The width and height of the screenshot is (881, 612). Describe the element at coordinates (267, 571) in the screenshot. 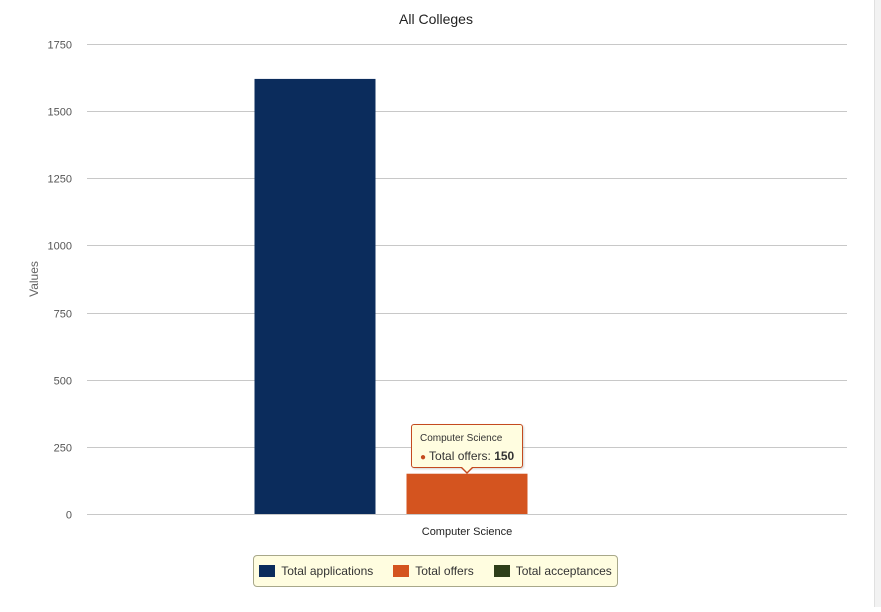

I see `legend-swatch-total-applications` at that location.